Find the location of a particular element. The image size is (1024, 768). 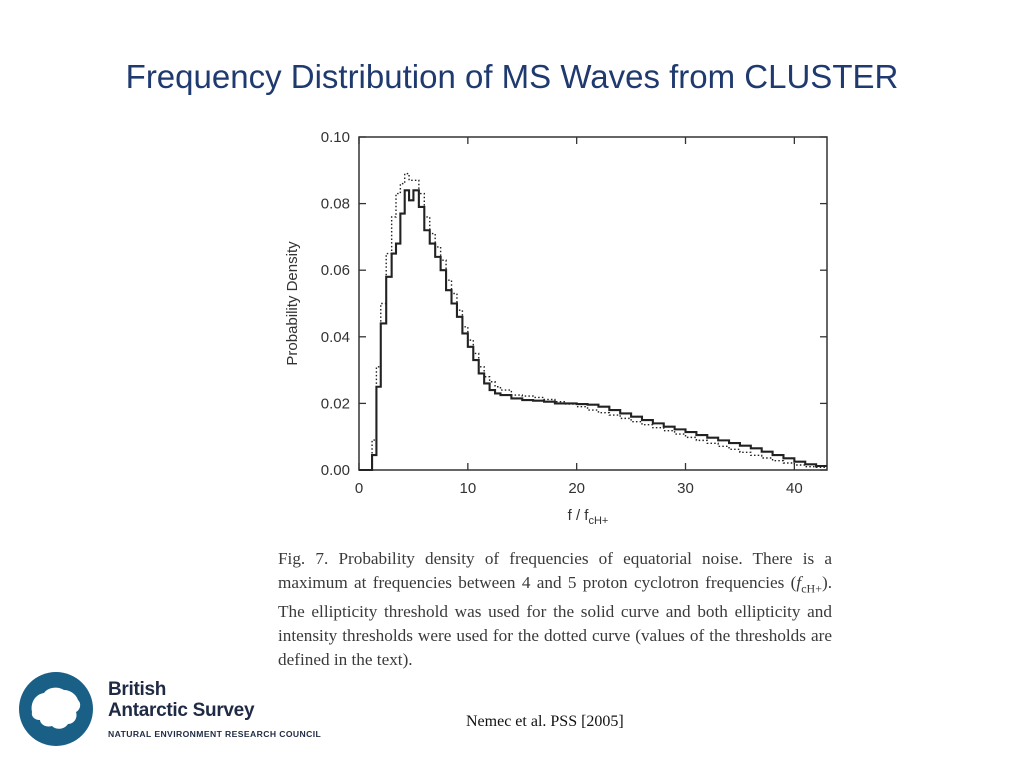

x-axis-label: f / fcH+ is located at coordinates (588, 517).